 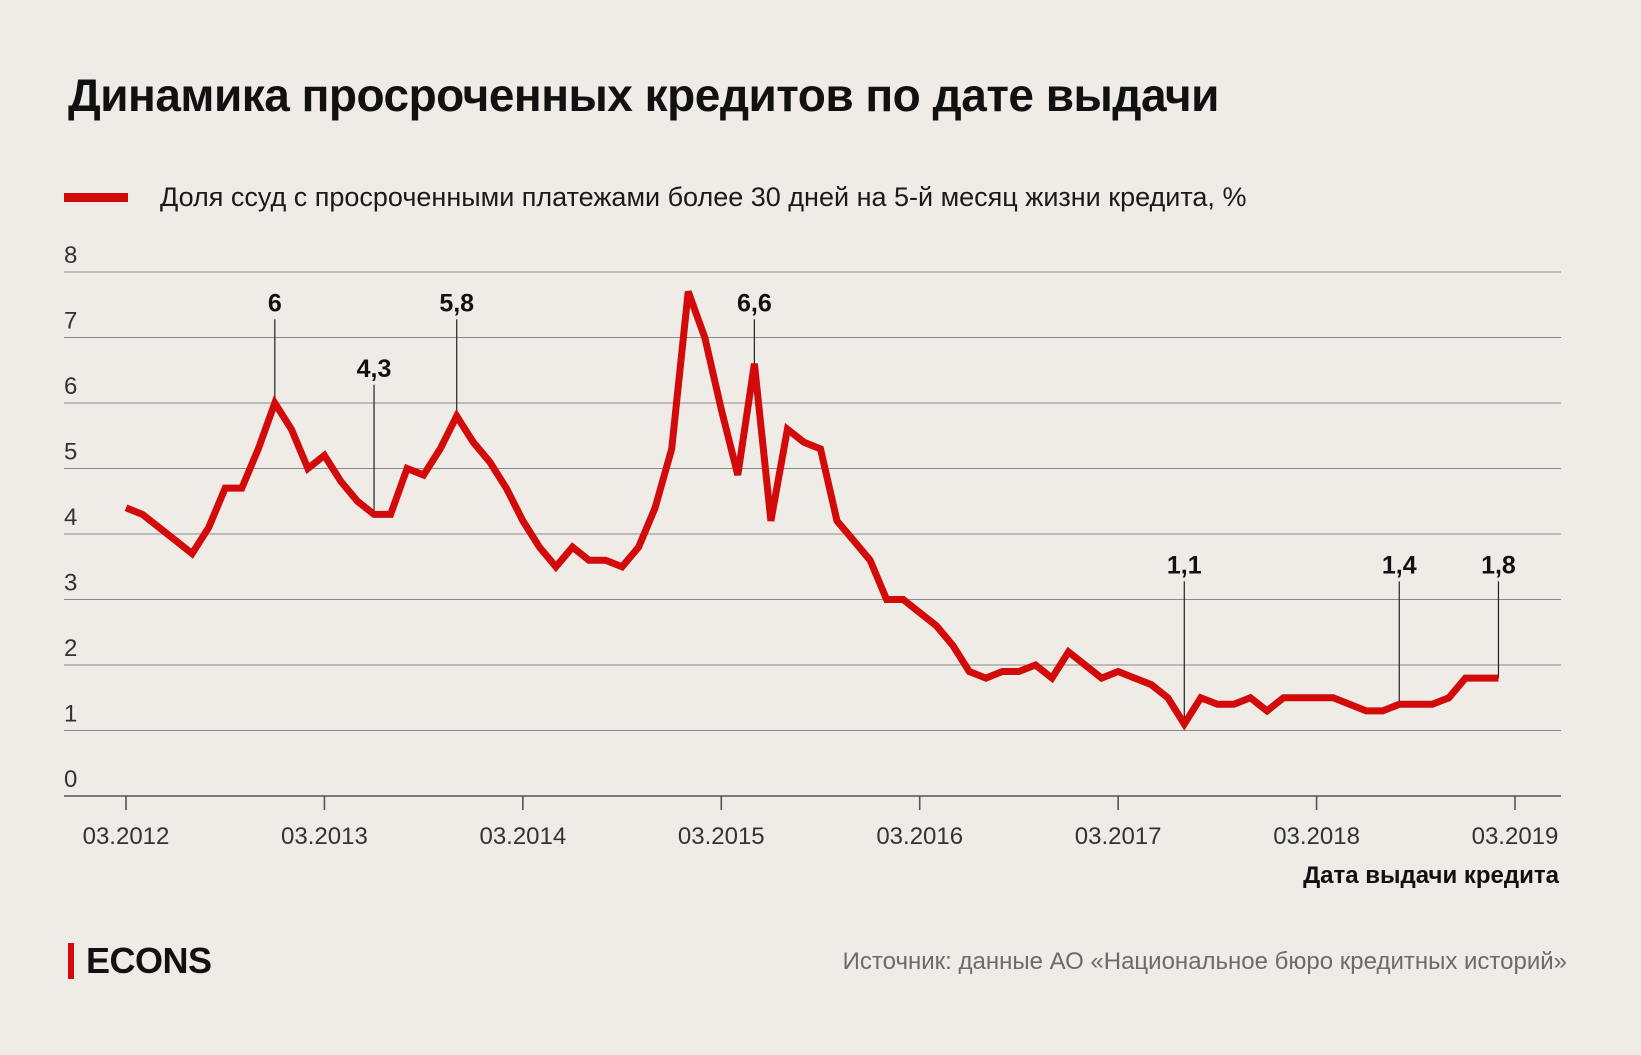 I want to click on x-tick-label: 03.2017, so click(x=1118, y=836).